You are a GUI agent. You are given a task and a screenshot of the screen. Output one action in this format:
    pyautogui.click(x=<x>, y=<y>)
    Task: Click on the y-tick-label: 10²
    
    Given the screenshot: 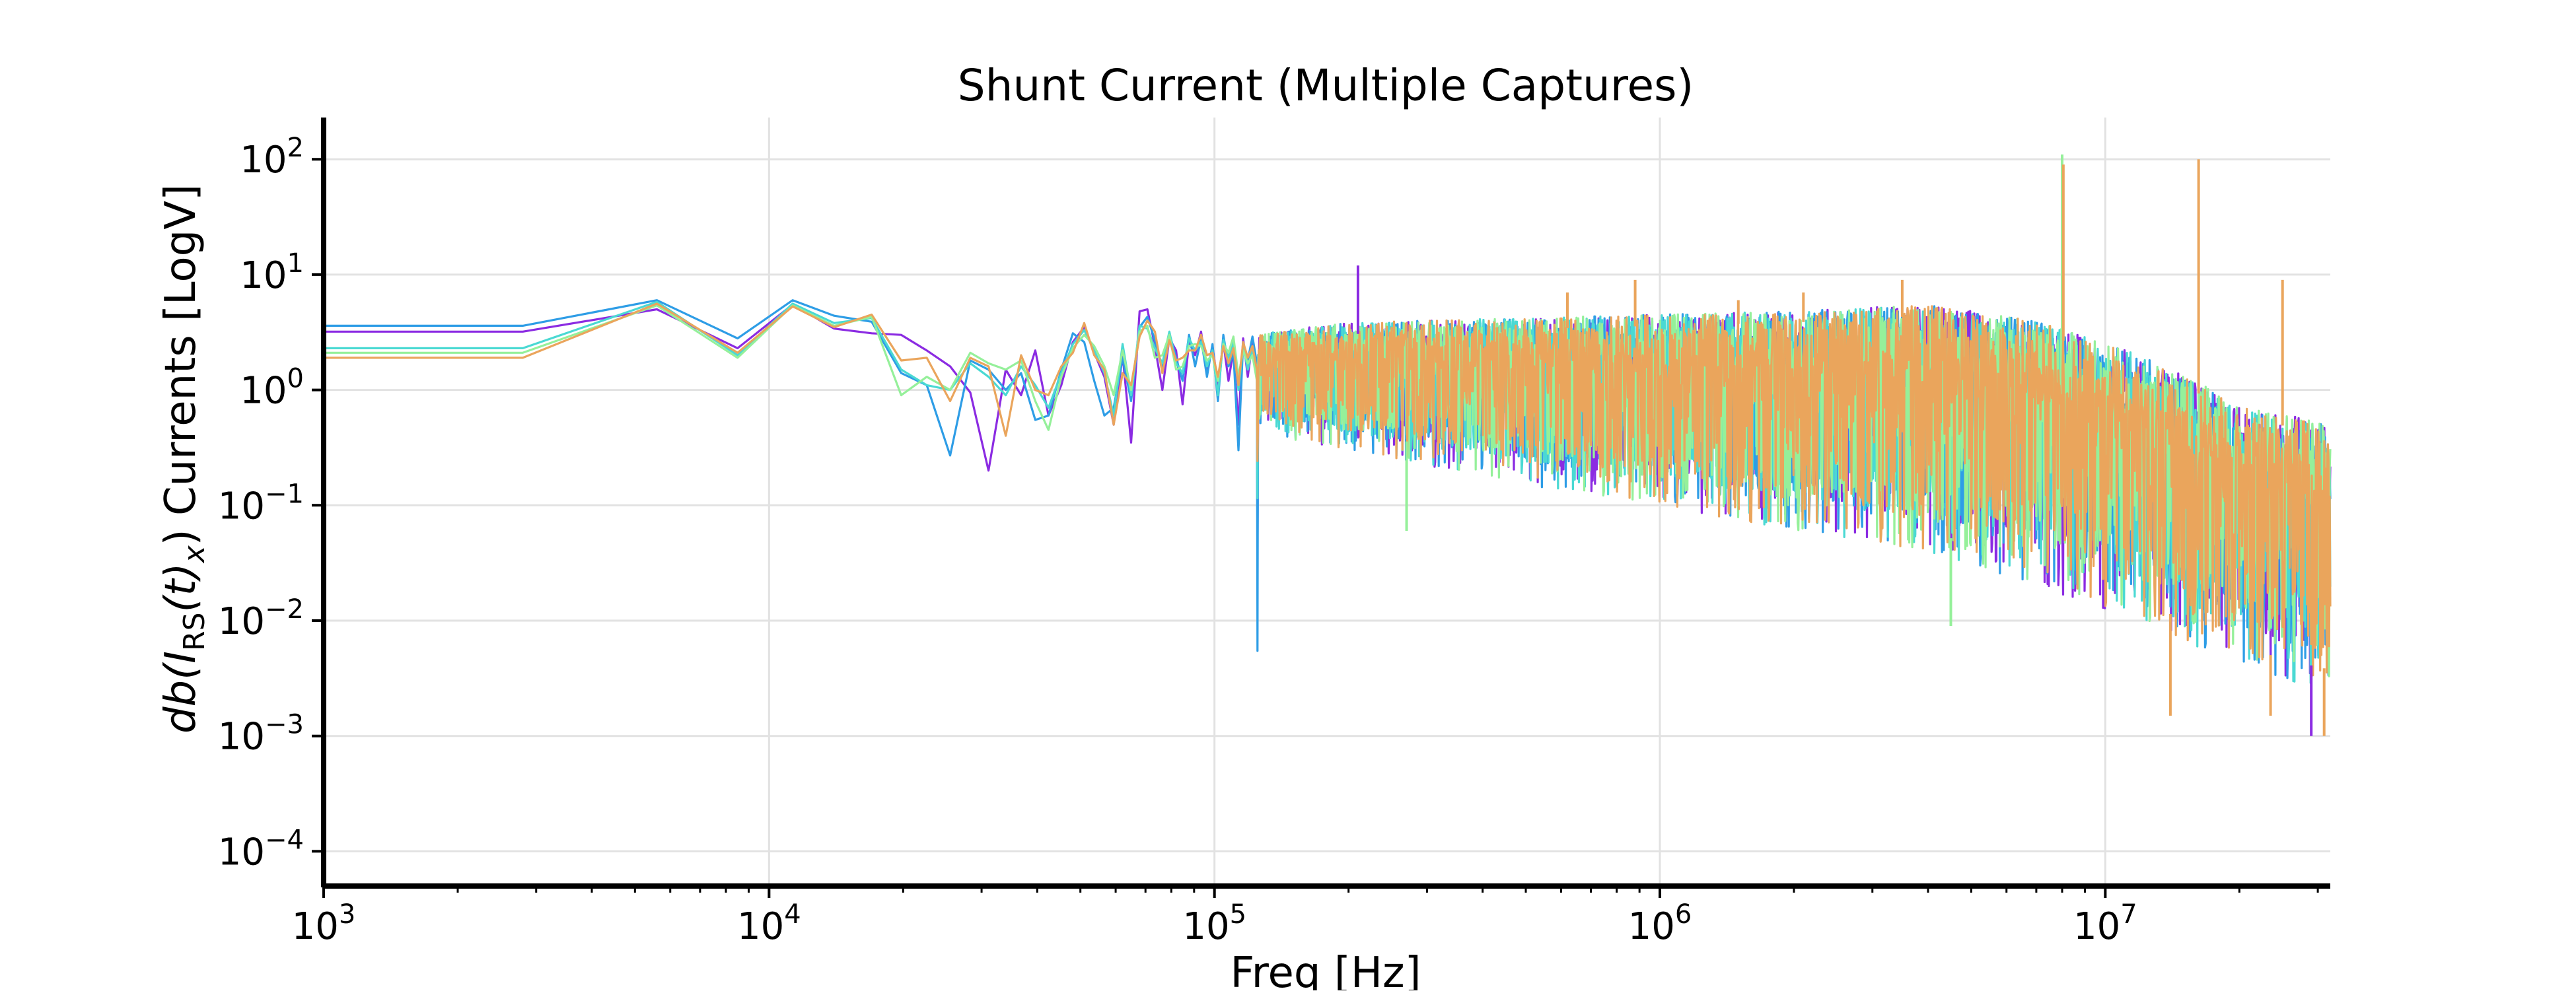 What is the action you would take?
    pyautogui.click(x=272, y=157)
    